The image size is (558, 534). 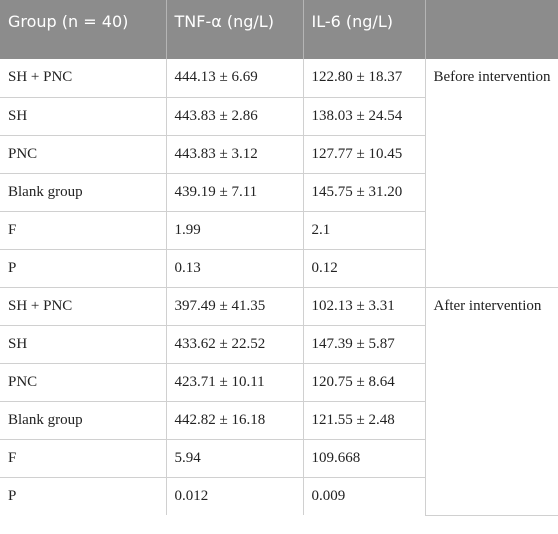 What do you see at coordinates (235, 230) in the screenshot?
I see `cell-tnf: 1.99` at bounding box center [235, 230].